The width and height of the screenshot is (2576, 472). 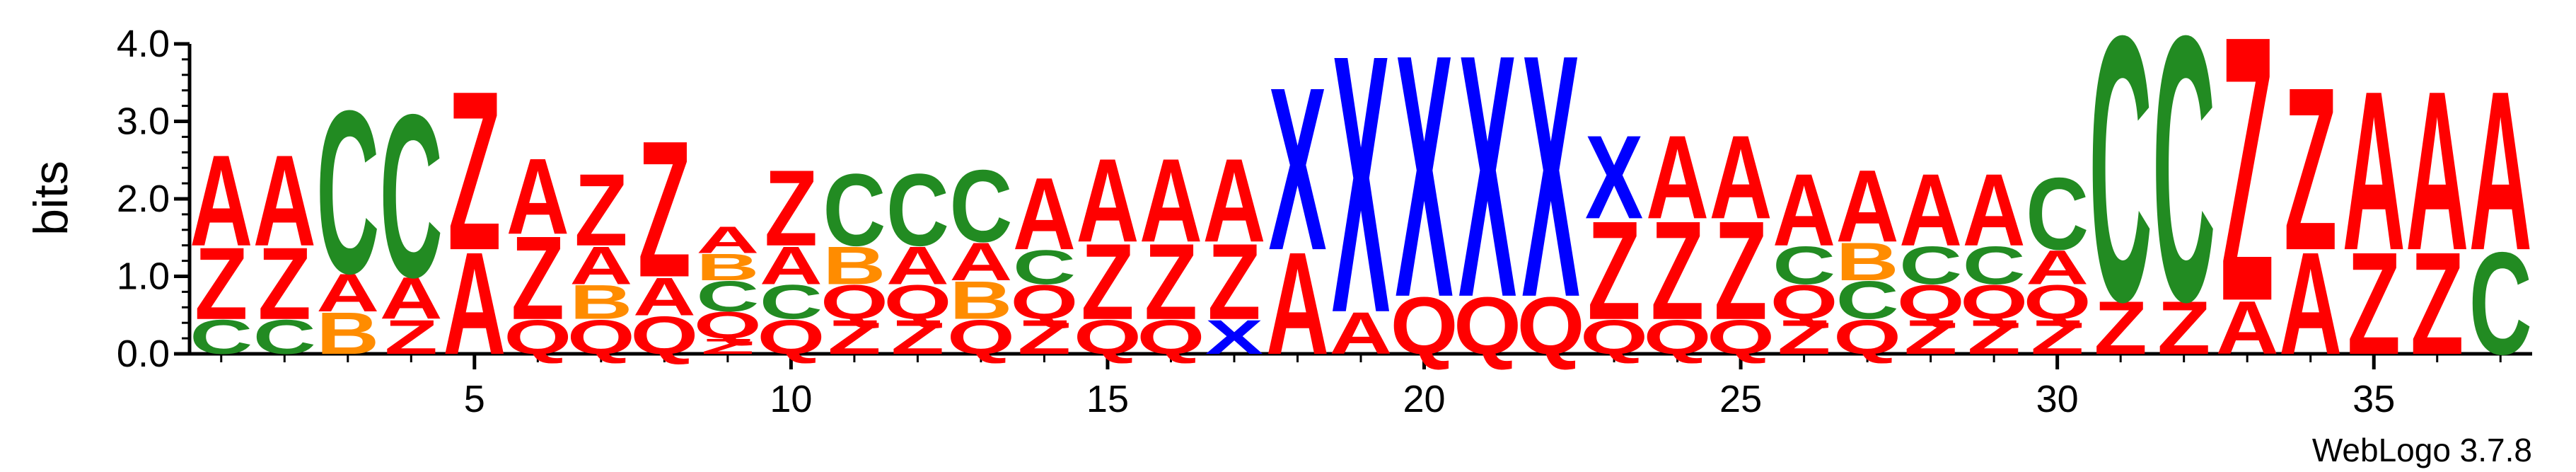 What do you see at coordinates (2437, 215) in the screenshot?
I see `stack-position-36: ZA` at bounding box center [2437, 215].